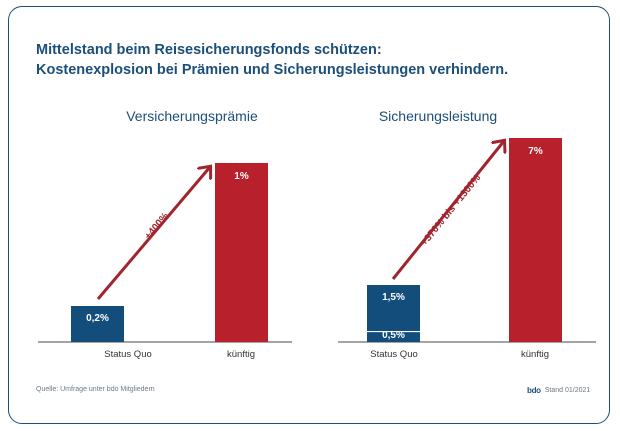  What do you see at coordinates (241, 252) in the screenshot?
I see `chart1-bar-kuenftig` at bounding box center [241, 252].